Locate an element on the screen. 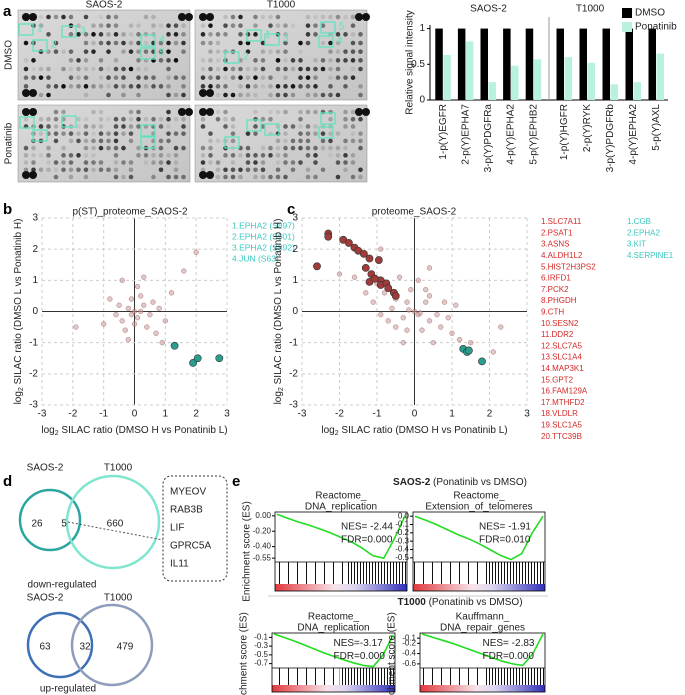 Image resolution: width=685 pixels, height=695 pixels. label-text: log is located at coordinates (327, 430).